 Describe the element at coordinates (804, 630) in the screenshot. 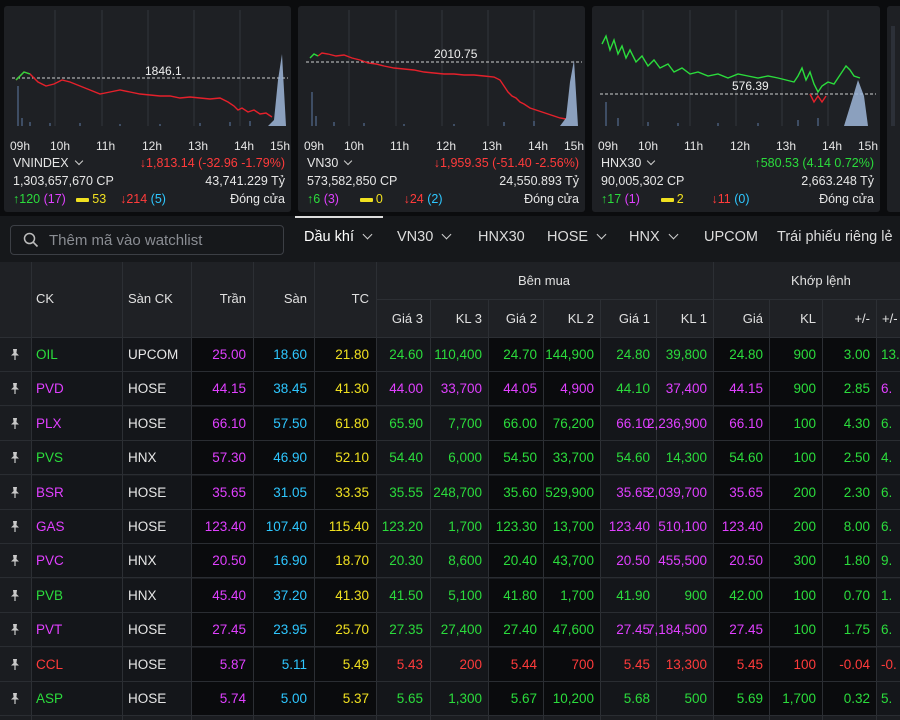

I see `match-volume-cell: 100` at that location.